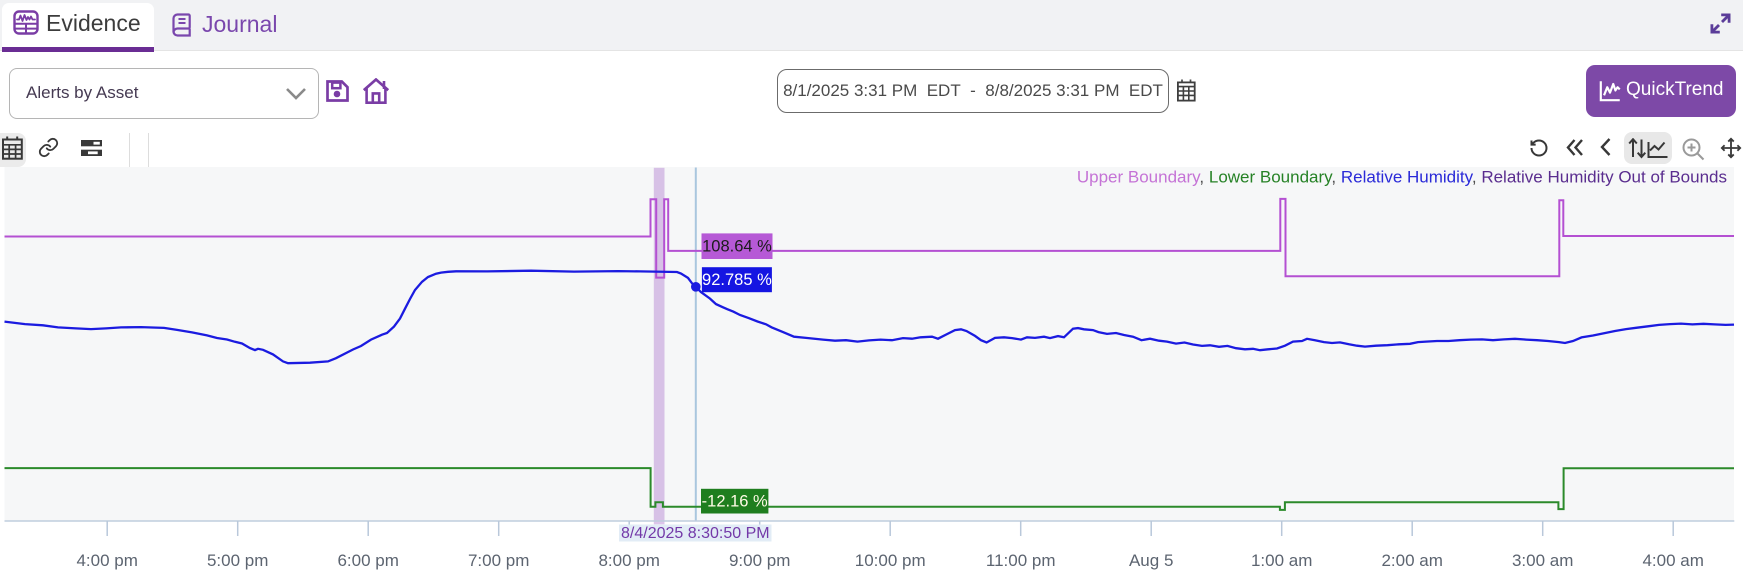  I want to click on svg-text: 1:00 am, so click(1281, 560).